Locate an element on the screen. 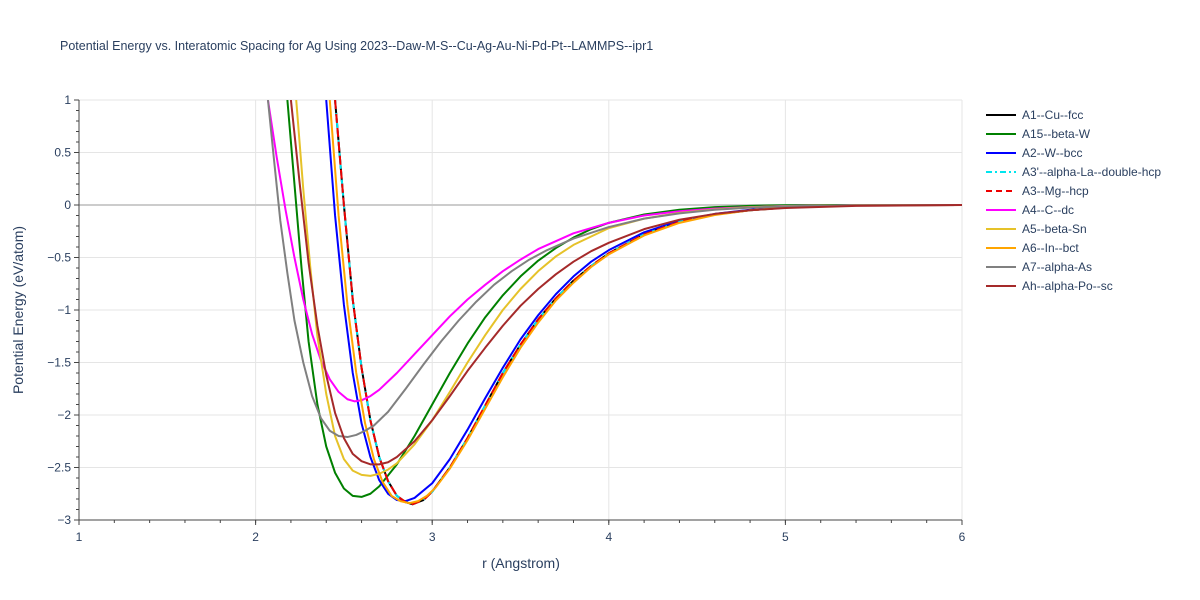  legend-item: A3'--alpha-La--double-hcp is located at coordinates (1073, 172).